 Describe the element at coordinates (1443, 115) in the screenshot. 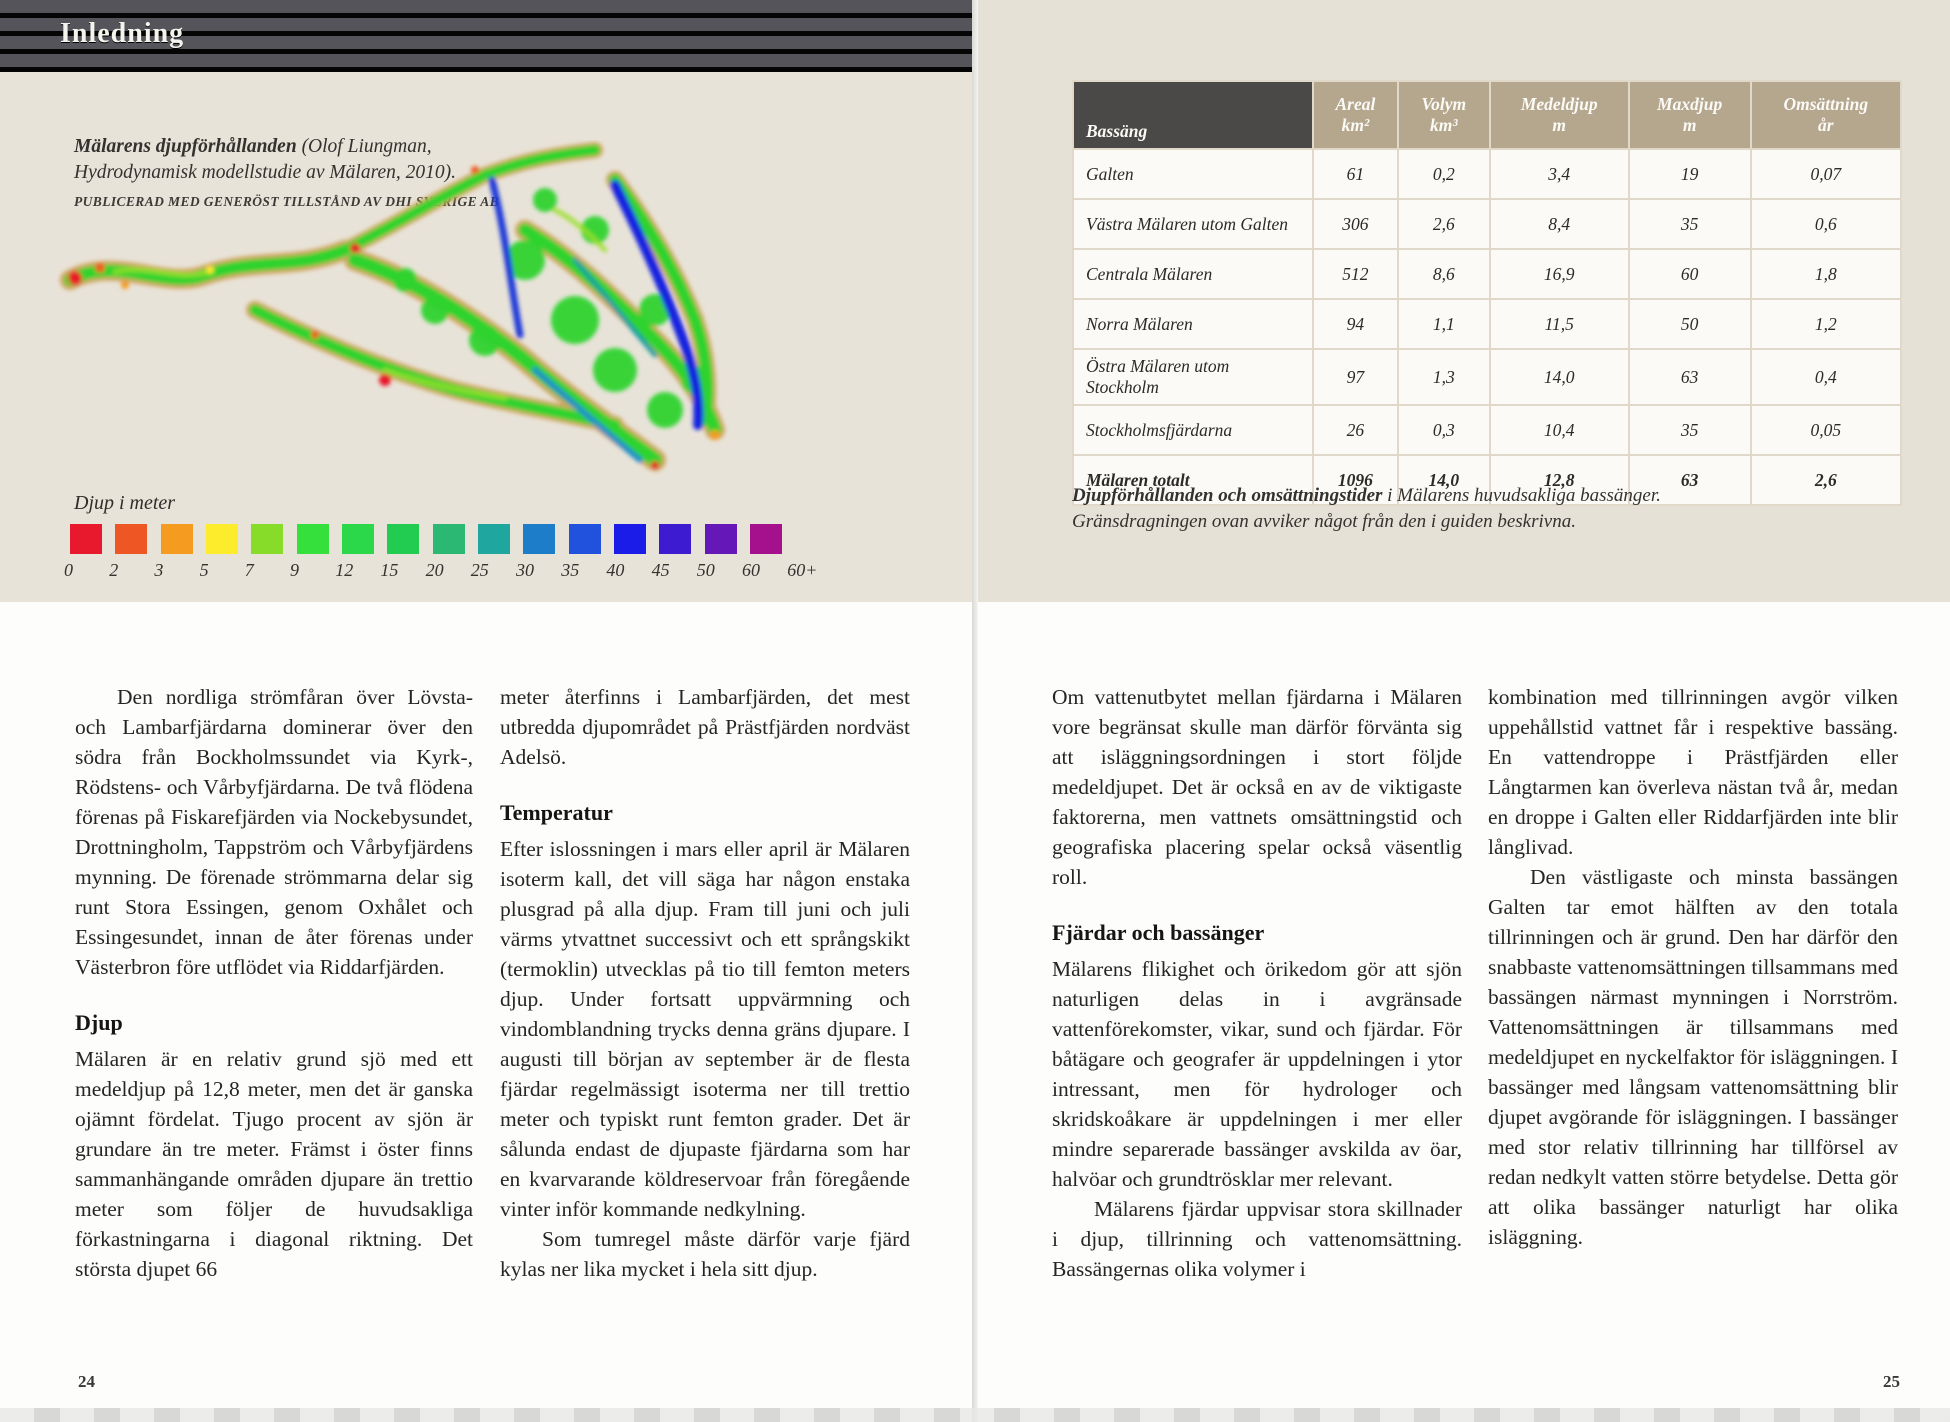

I see `col-header-volym: Volym km³` at that location.